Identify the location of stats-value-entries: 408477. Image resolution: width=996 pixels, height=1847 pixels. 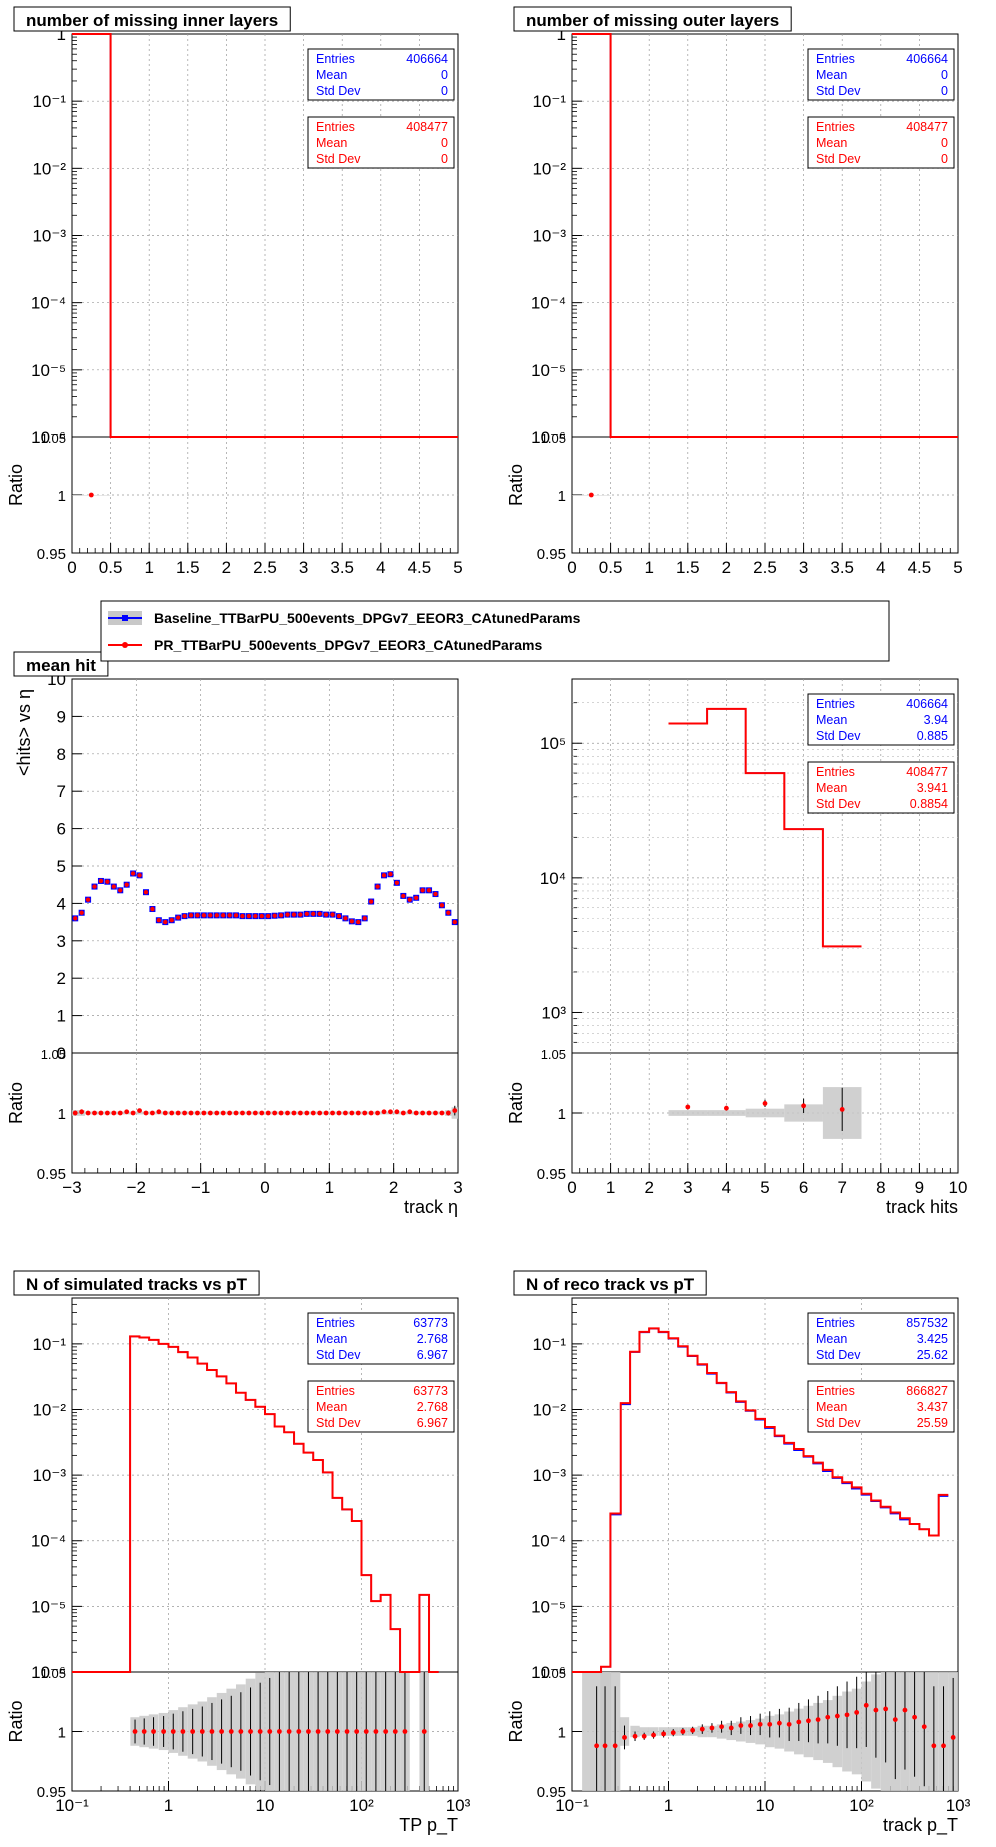
(927, 127).